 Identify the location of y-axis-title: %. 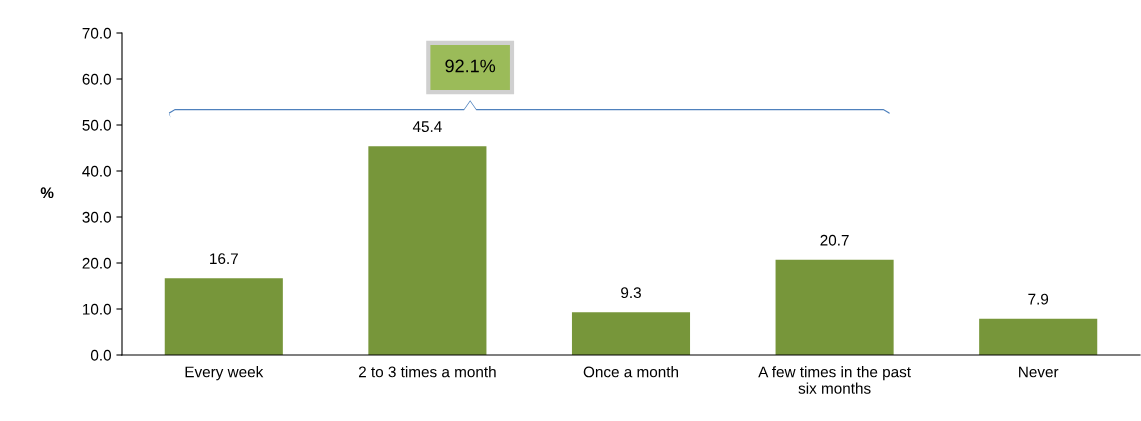
(47, 193).